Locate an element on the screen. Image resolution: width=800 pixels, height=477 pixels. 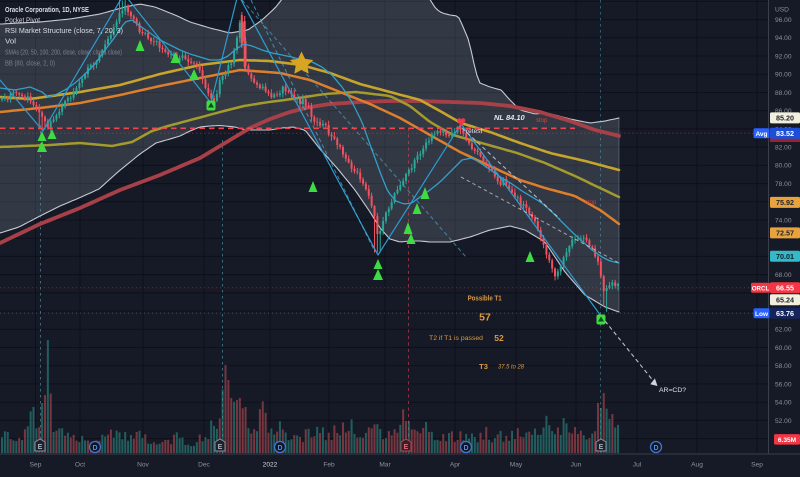
svg-text: 90.00 is located at coordinates (783, 75).